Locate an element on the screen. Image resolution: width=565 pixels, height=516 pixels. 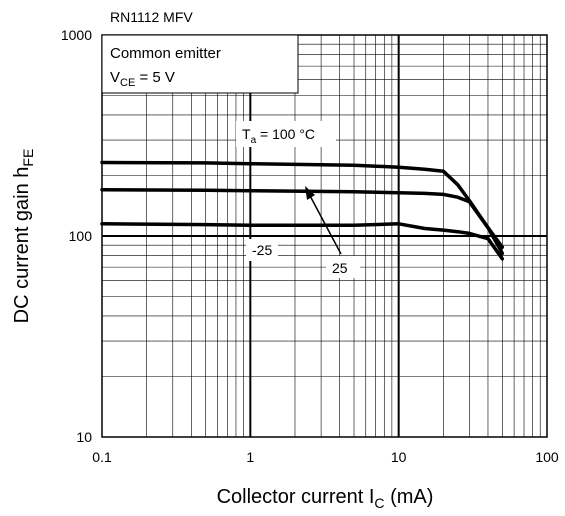
series-label-25-arrowhead is located at coordinates (310, 193).